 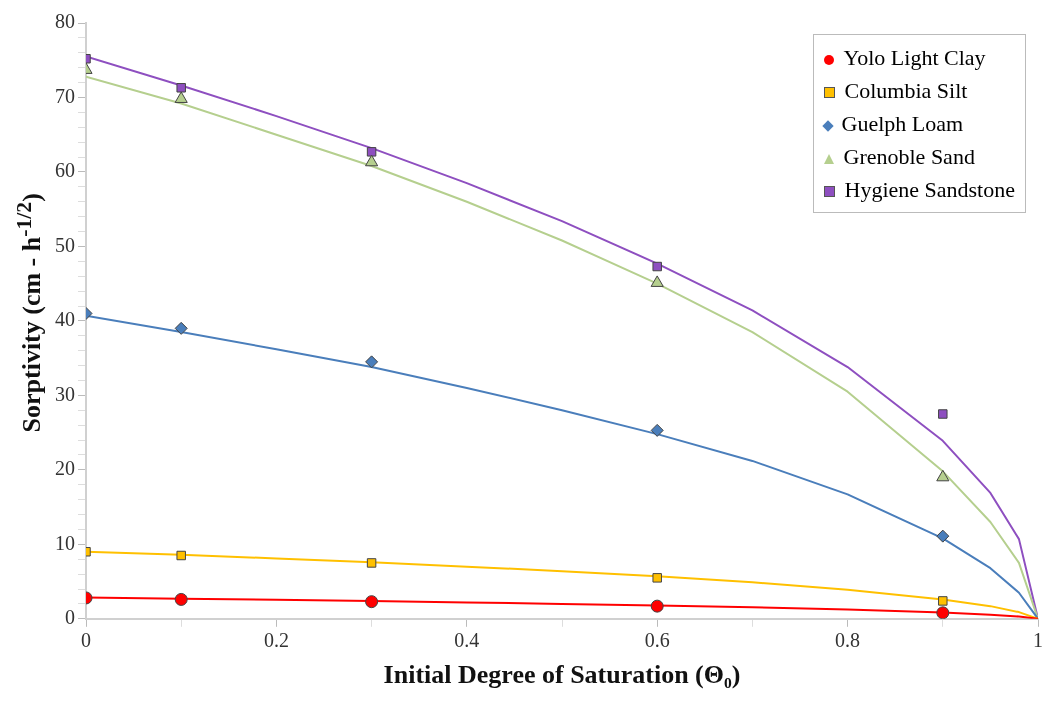 I want to click on legend-label: Columbia Silt, so click(x=906, y=91).